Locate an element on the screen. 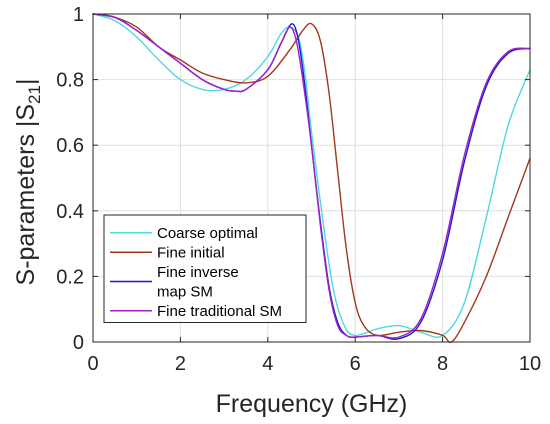 The image size is (550, 424). legend-label-4: Fine traditional SM is located at coordinates (219, 311).